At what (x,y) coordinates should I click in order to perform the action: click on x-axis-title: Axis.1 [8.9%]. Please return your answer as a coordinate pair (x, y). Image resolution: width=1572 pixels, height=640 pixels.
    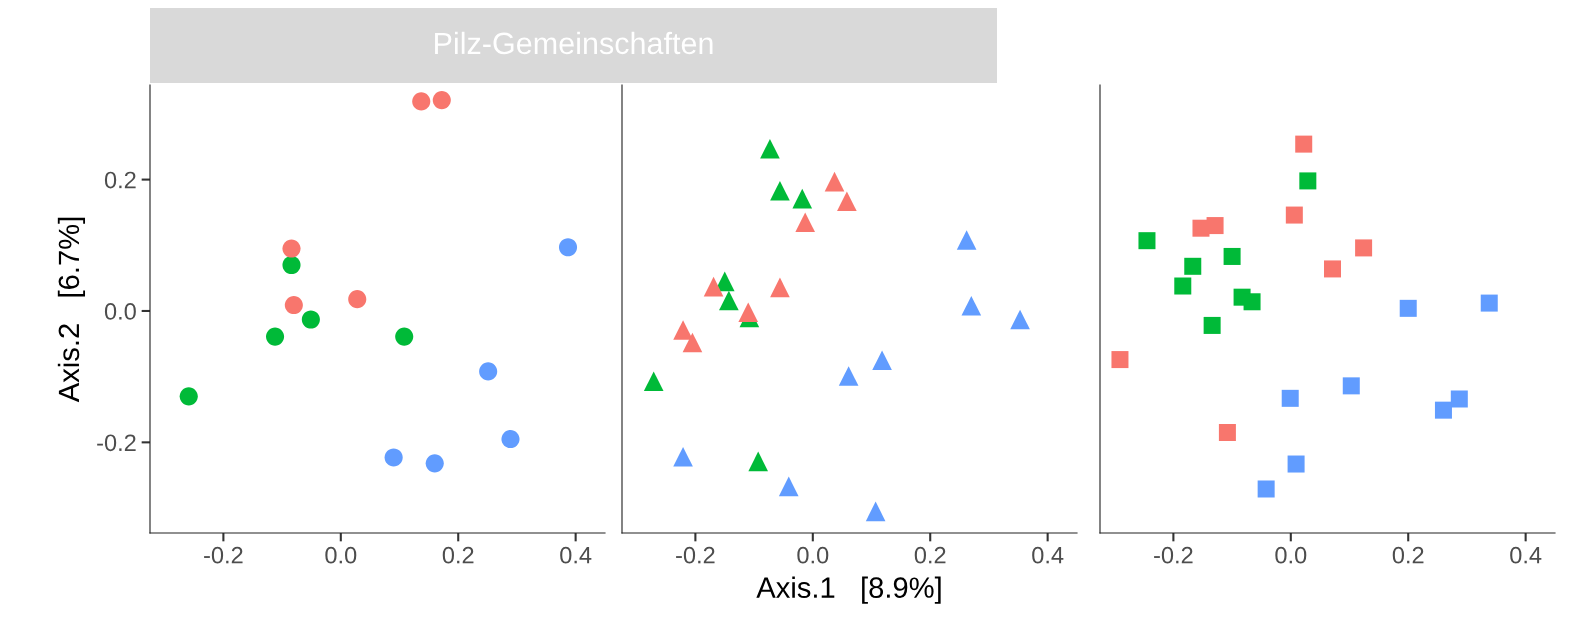
    Looking at the image, I should click on (848, 590).